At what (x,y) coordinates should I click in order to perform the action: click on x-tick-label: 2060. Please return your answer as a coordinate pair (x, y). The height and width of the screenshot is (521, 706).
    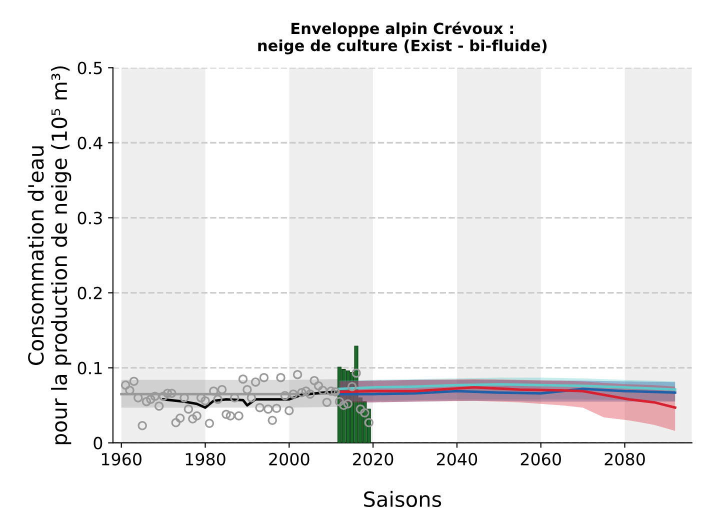
    Looking at the image, I should click on (540, 459).